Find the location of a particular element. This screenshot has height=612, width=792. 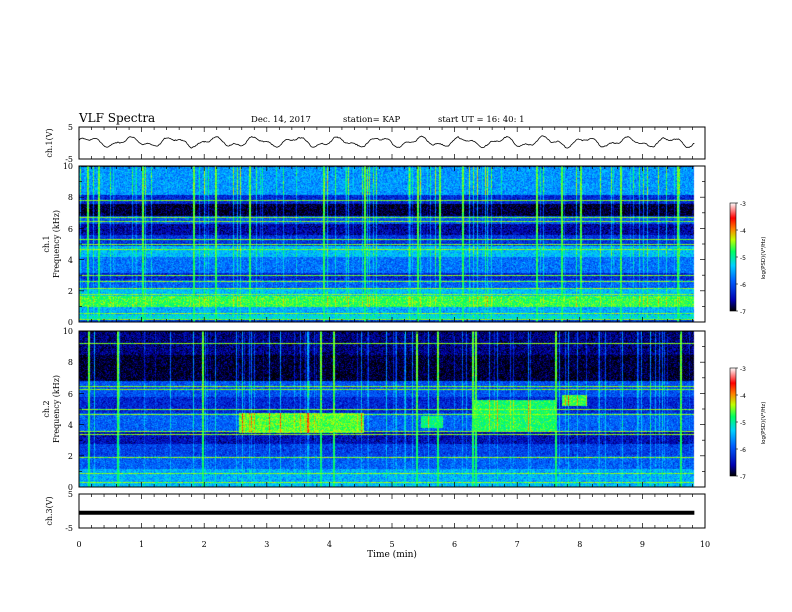

ch3-ytick-bottom: -5 is located at coordinates (69, 528).